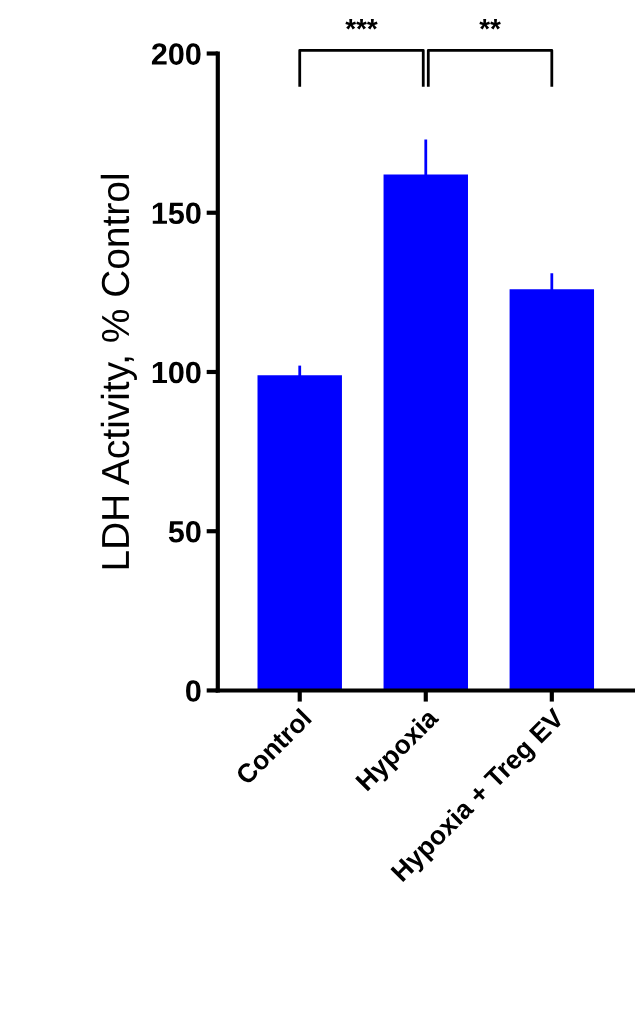  What do you see at coordinates (184, 531) in the screenshot?
I see `y-tick-label: 50` at bounding box center [184, 531].